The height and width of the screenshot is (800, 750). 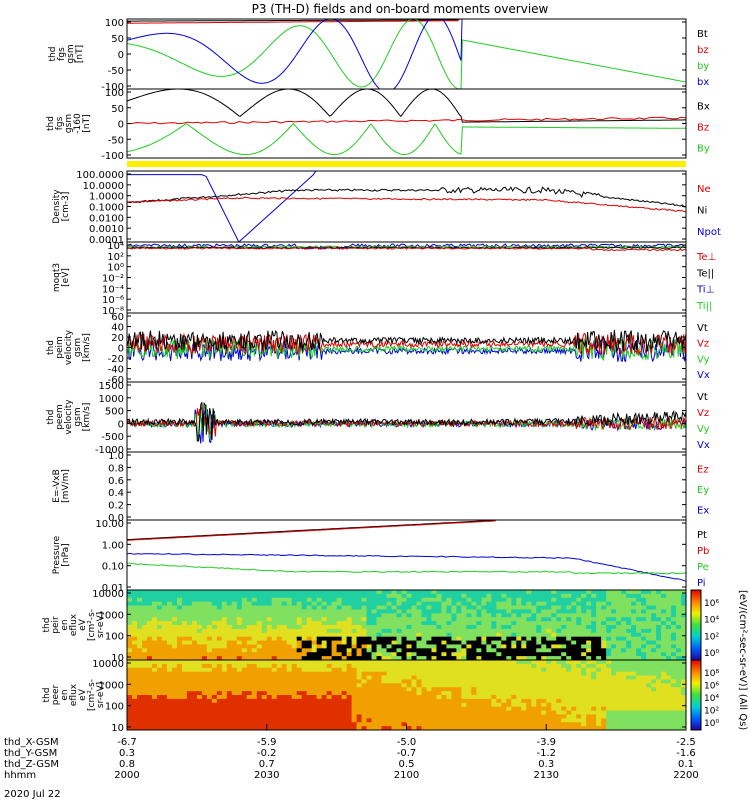 I want to click on legend-Vx: Vx, so click(x=703, y=445).